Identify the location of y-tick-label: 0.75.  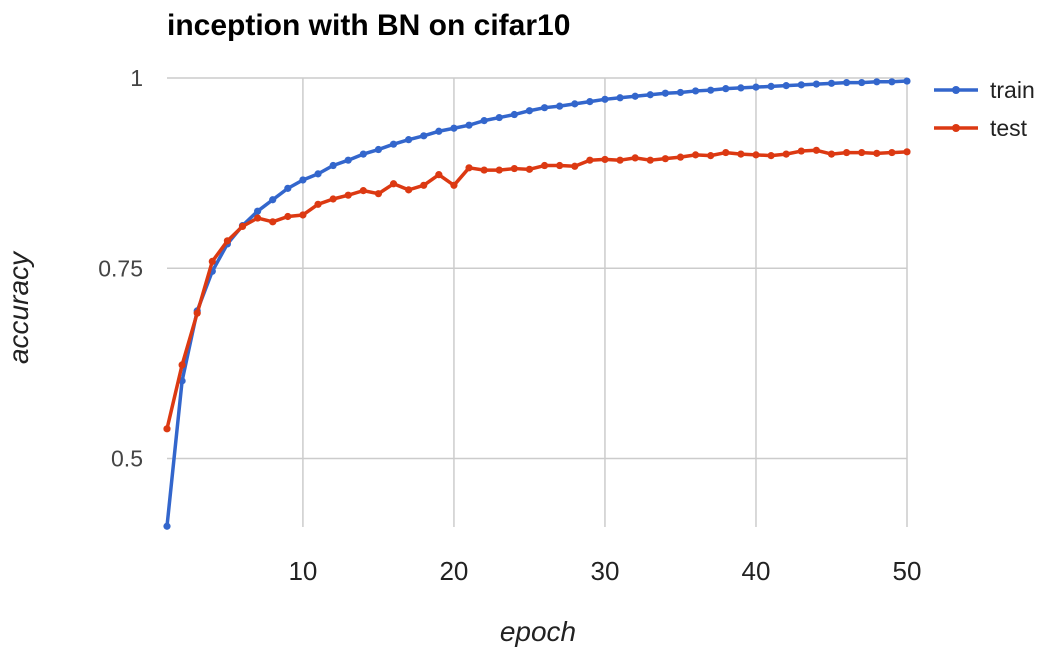
(120, 268).